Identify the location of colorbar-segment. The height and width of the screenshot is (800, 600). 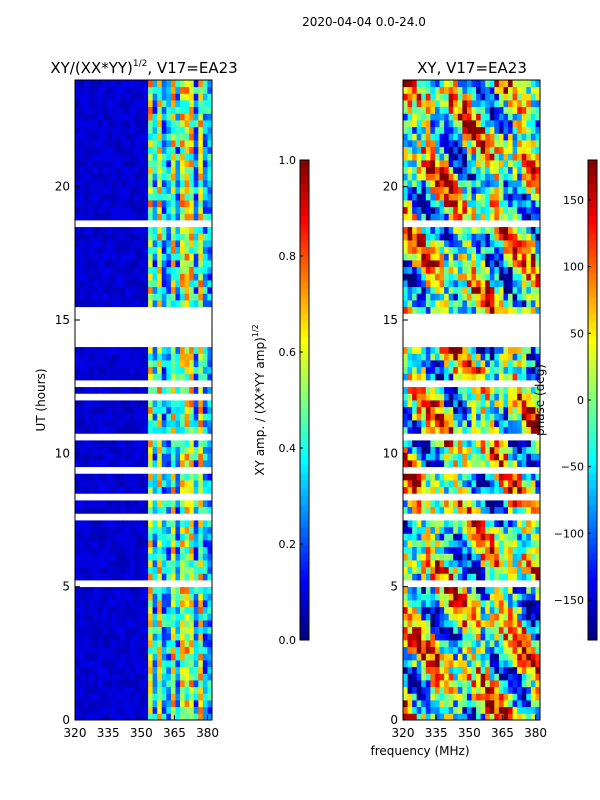
(304, 284).